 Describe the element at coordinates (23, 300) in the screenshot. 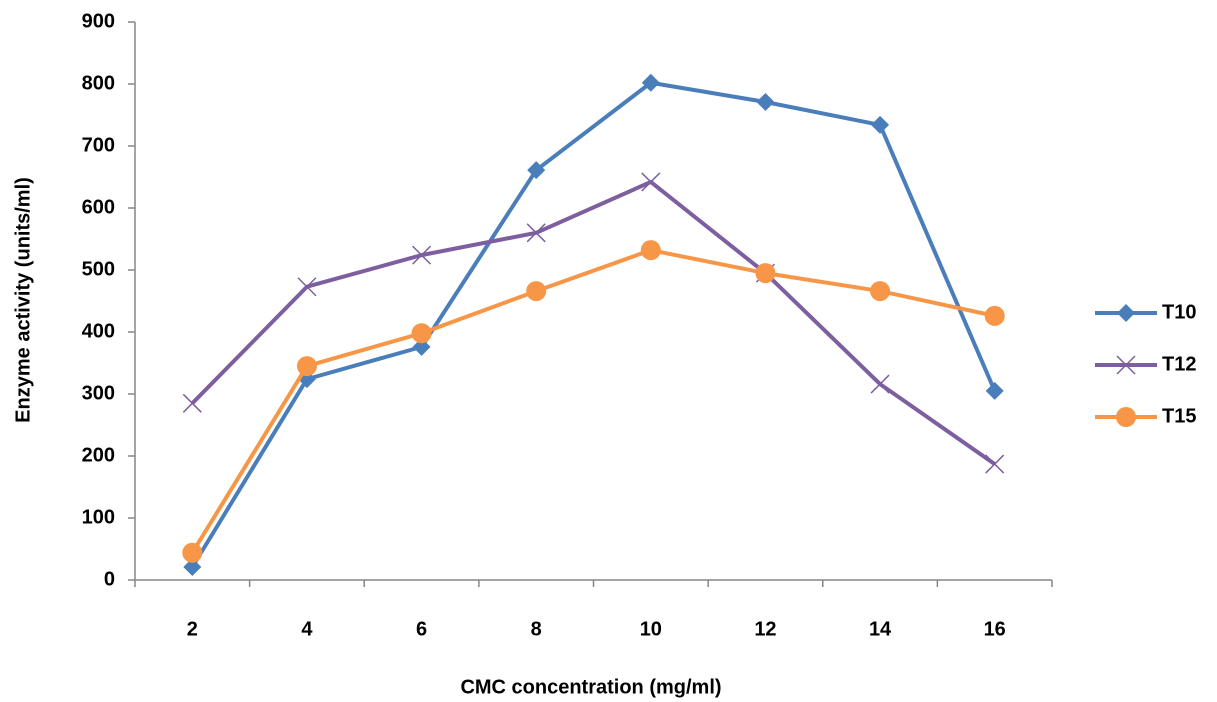

I see `y-axis-label: Enzyme activity (units/ml)` at that location.